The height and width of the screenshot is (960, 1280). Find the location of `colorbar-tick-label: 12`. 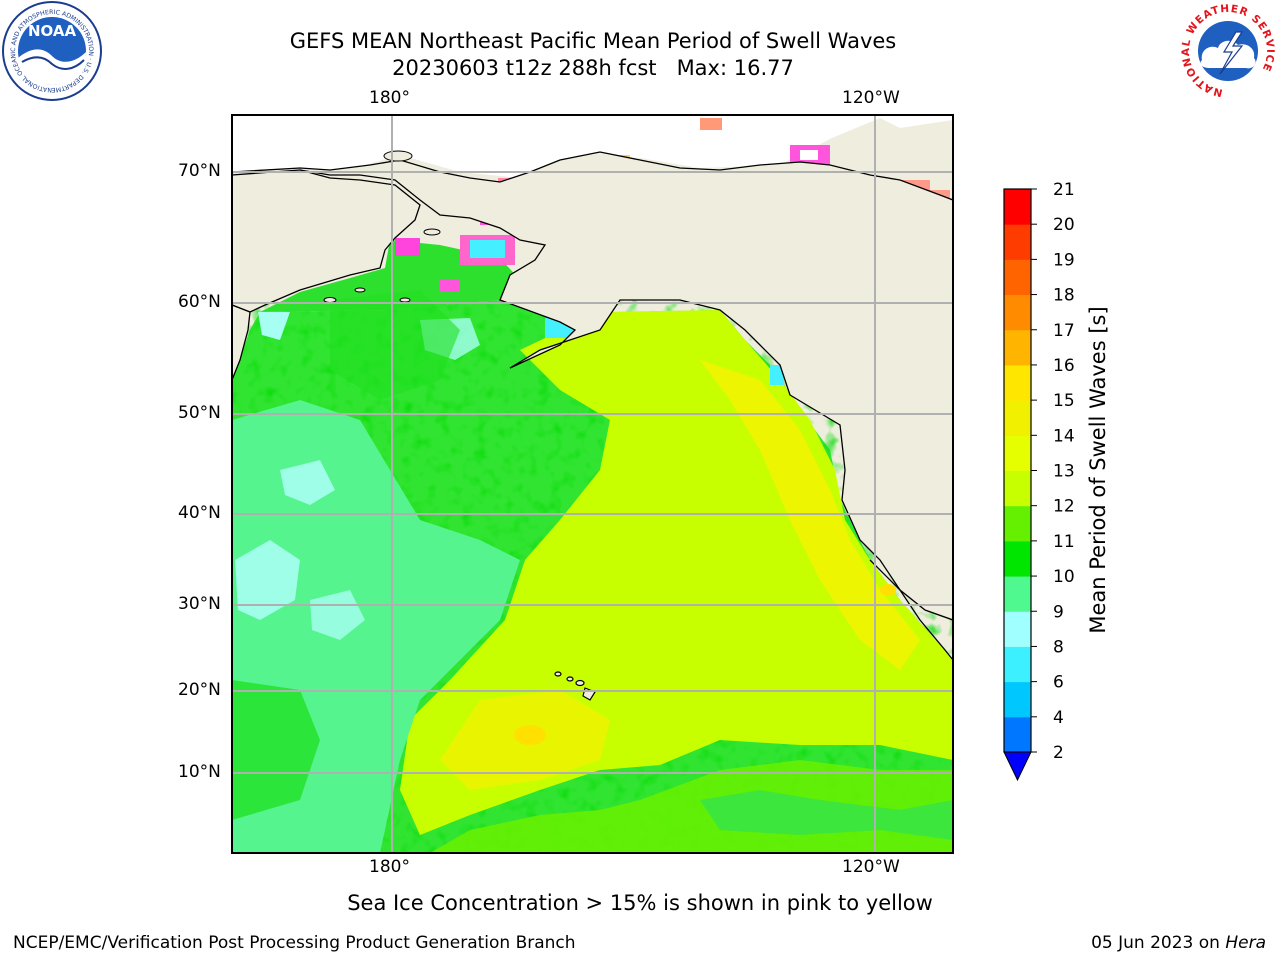

colorbar-tick-label: 12 is located at coordinates (1064, 507).